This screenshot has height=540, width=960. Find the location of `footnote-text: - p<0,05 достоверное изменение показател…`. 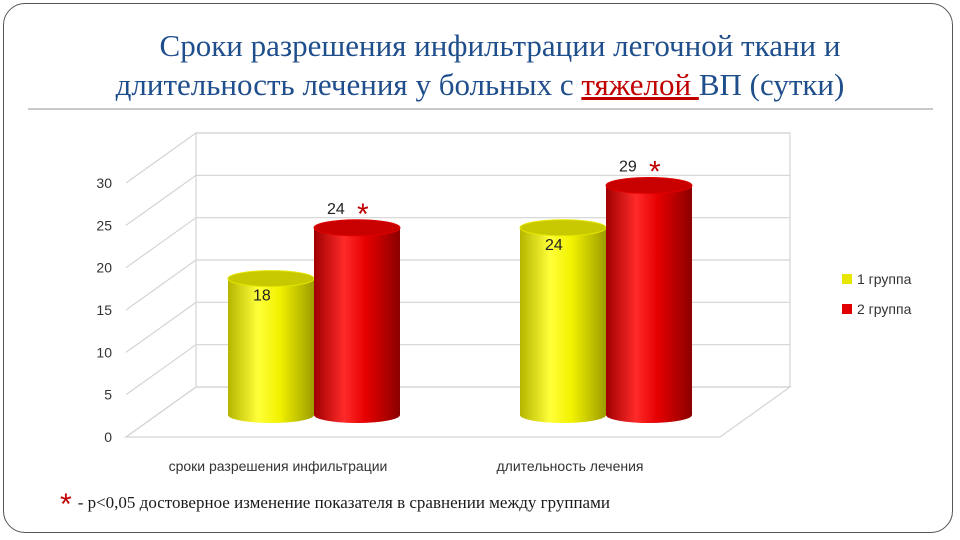

footnote-text: - p<0,05 достоверное изменение показател… is located at coordinates (343, 502).